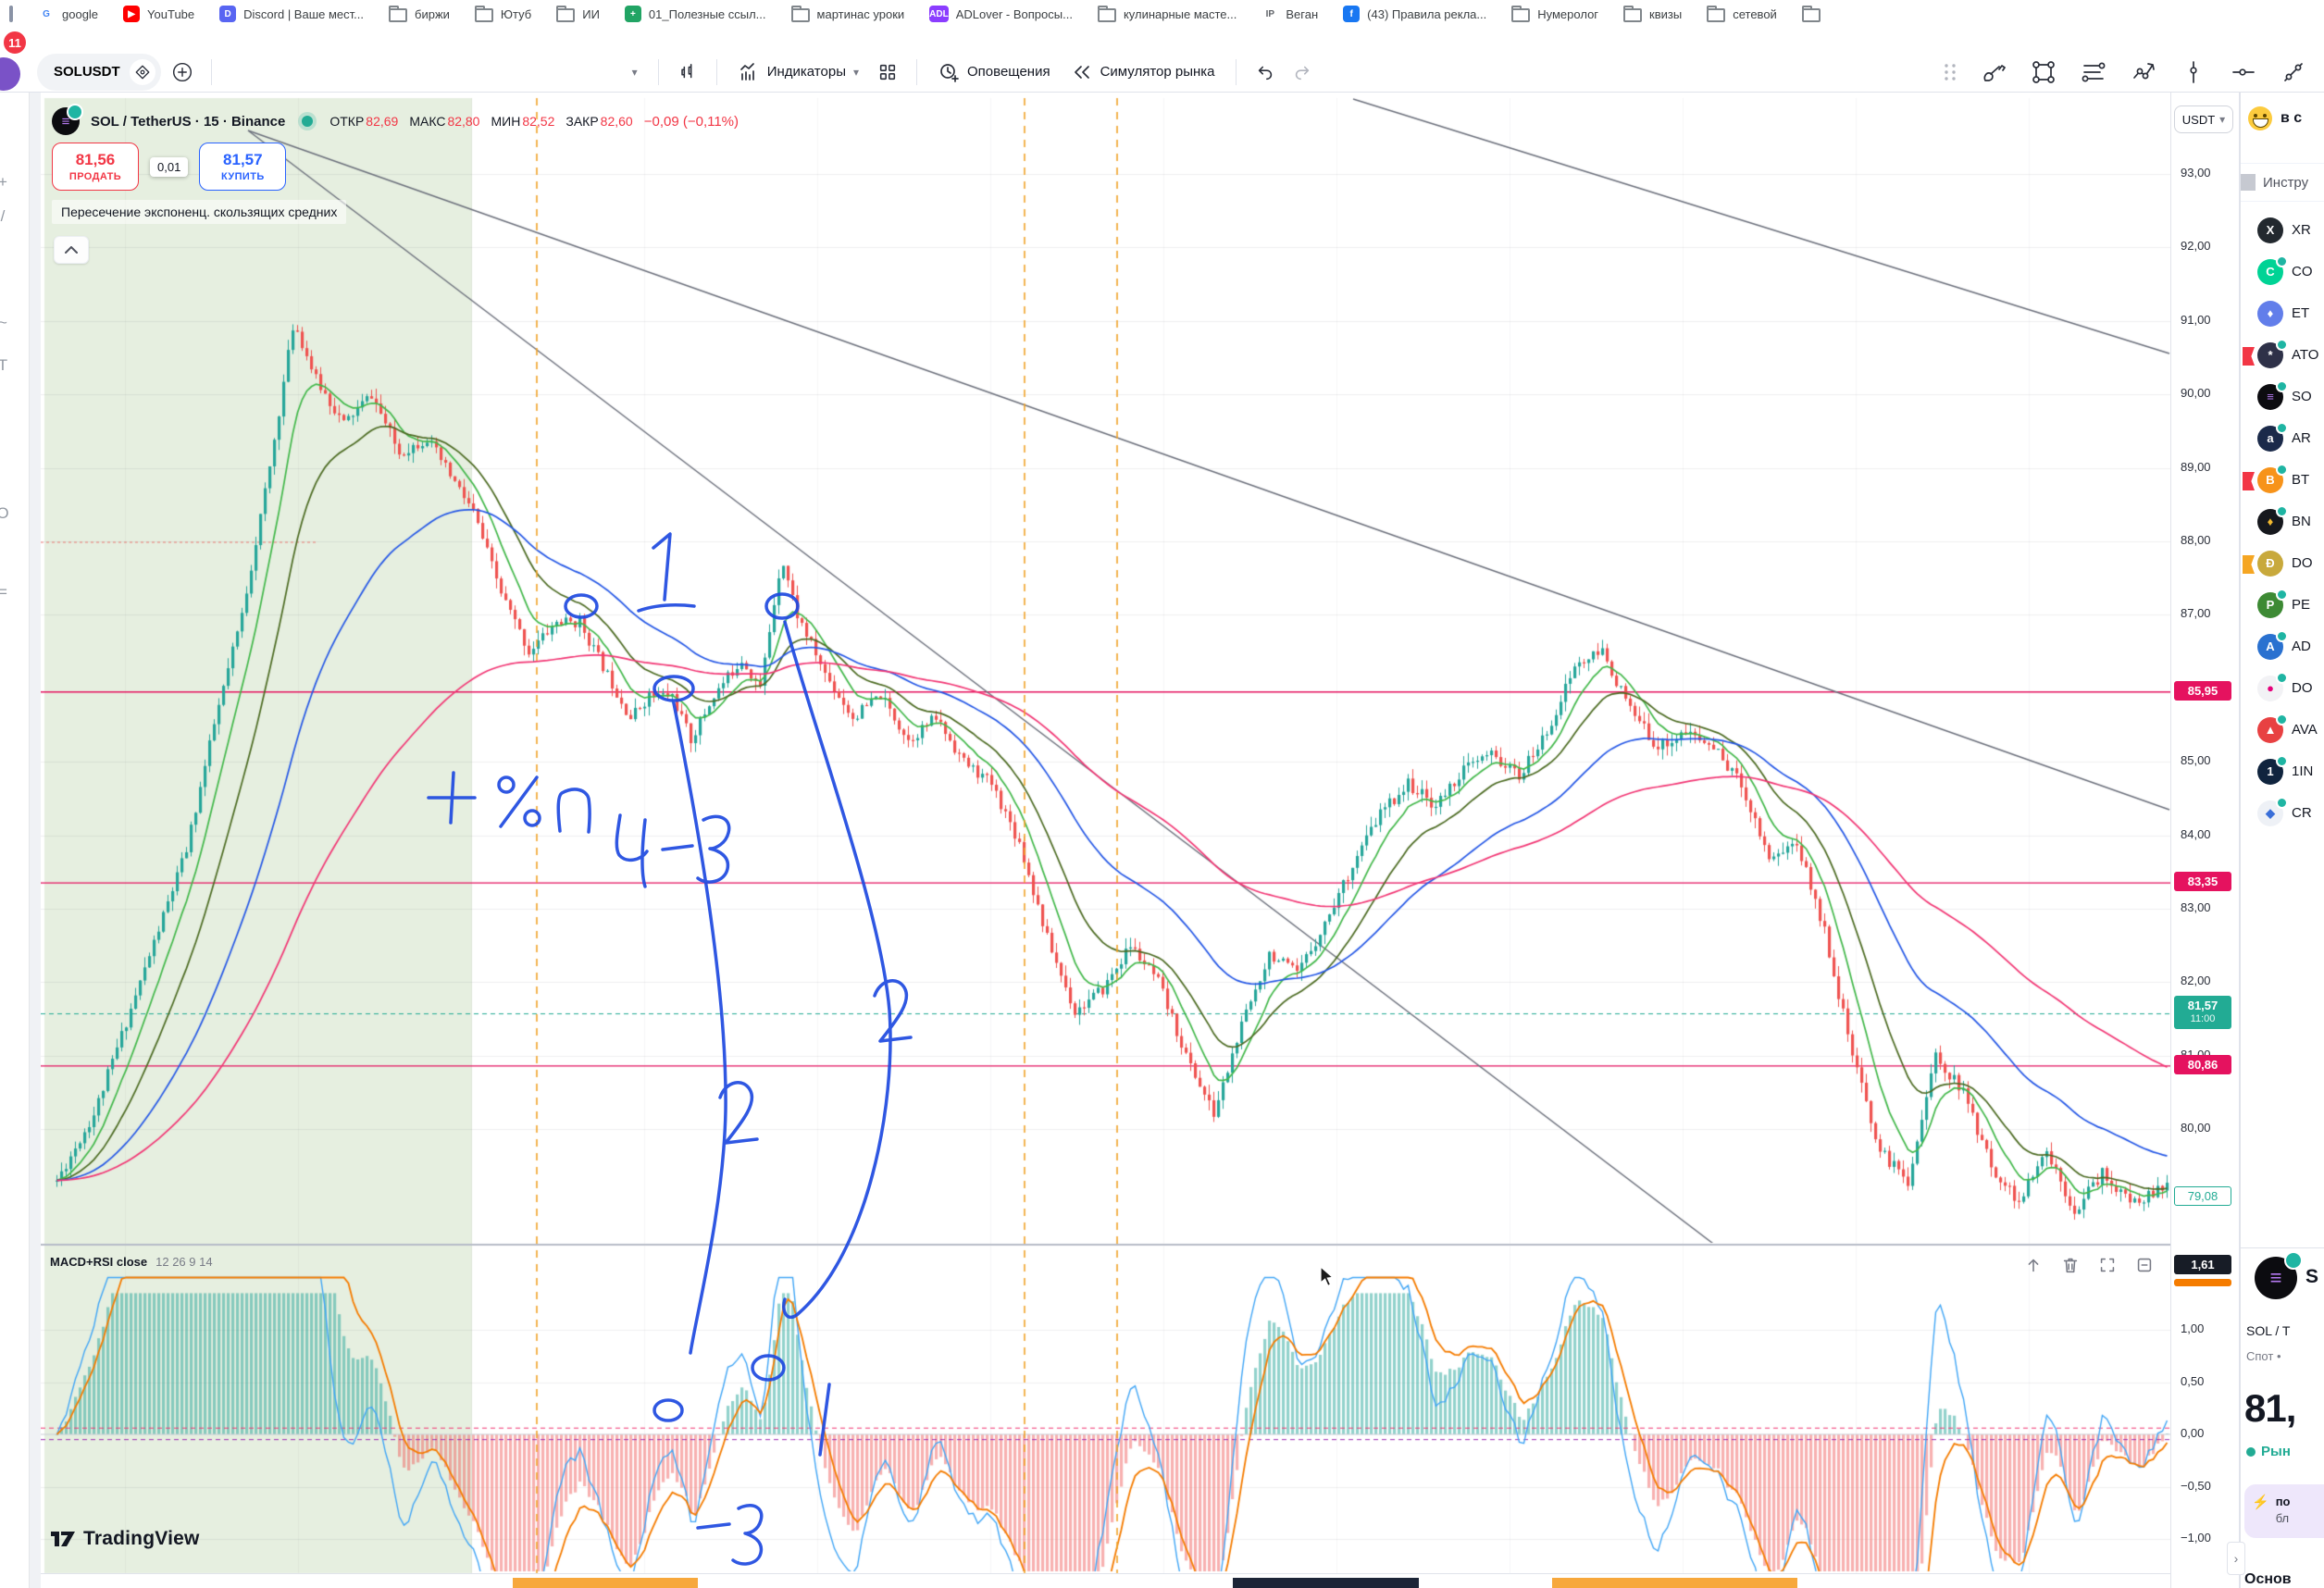 This screenshot has height=1588, width=2324. Describe the element at coordinates (7, 323) in the screenshot. I see `fib-tool-icon: ~` at that location.